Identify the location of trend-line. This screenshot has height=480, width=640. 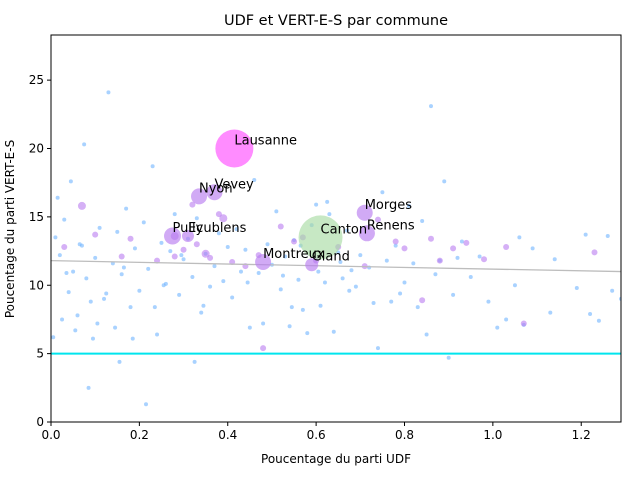
(336, 266).